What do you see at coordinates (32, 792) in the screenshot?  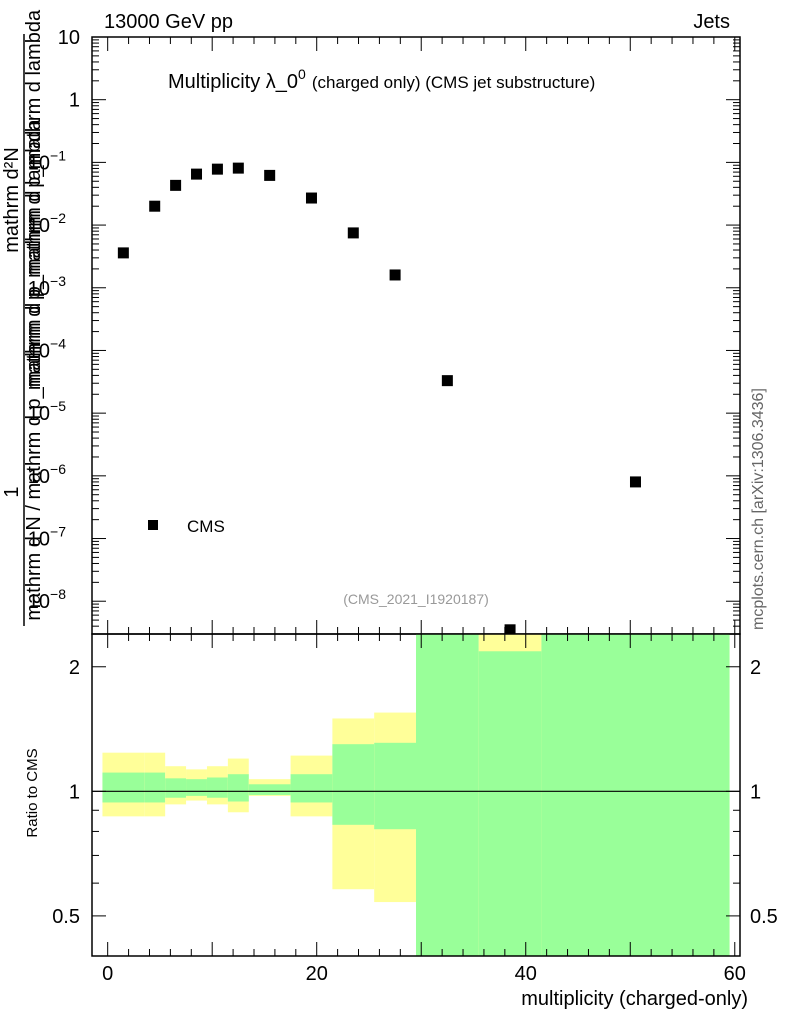 I see `ratio-y-axis-label: Ratio to CMS` at bounding box center [32, 792].